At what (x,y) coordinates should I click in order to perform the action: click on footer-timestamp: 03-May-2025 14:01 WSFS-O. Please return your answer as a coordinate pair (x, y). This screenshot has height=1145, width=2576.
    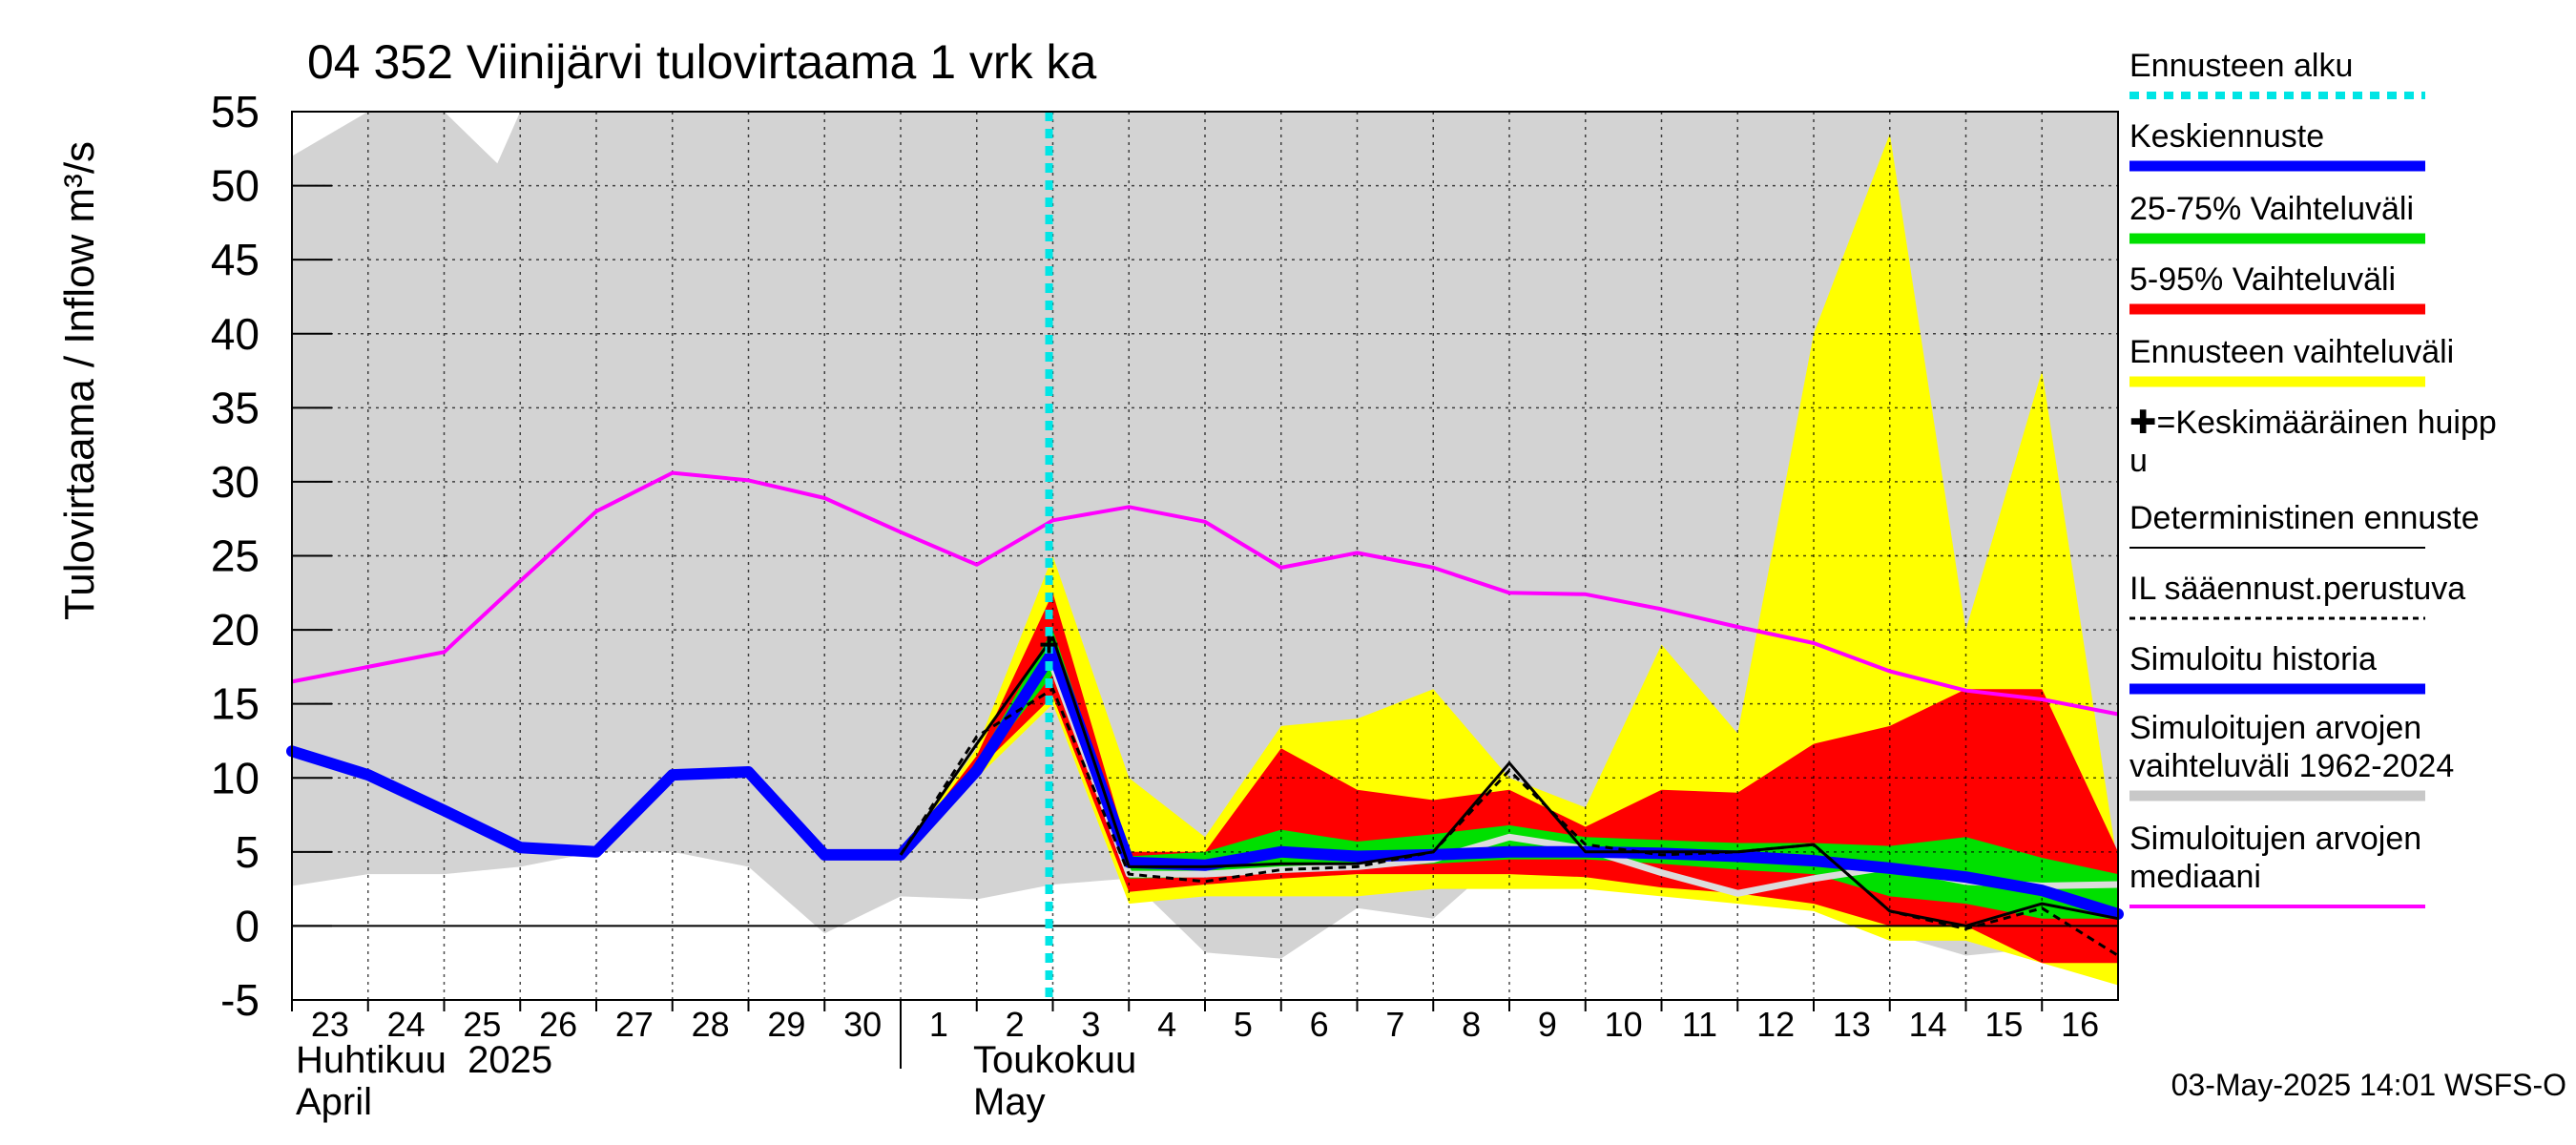
    Looking at the image, I should click on (2368, 1085).